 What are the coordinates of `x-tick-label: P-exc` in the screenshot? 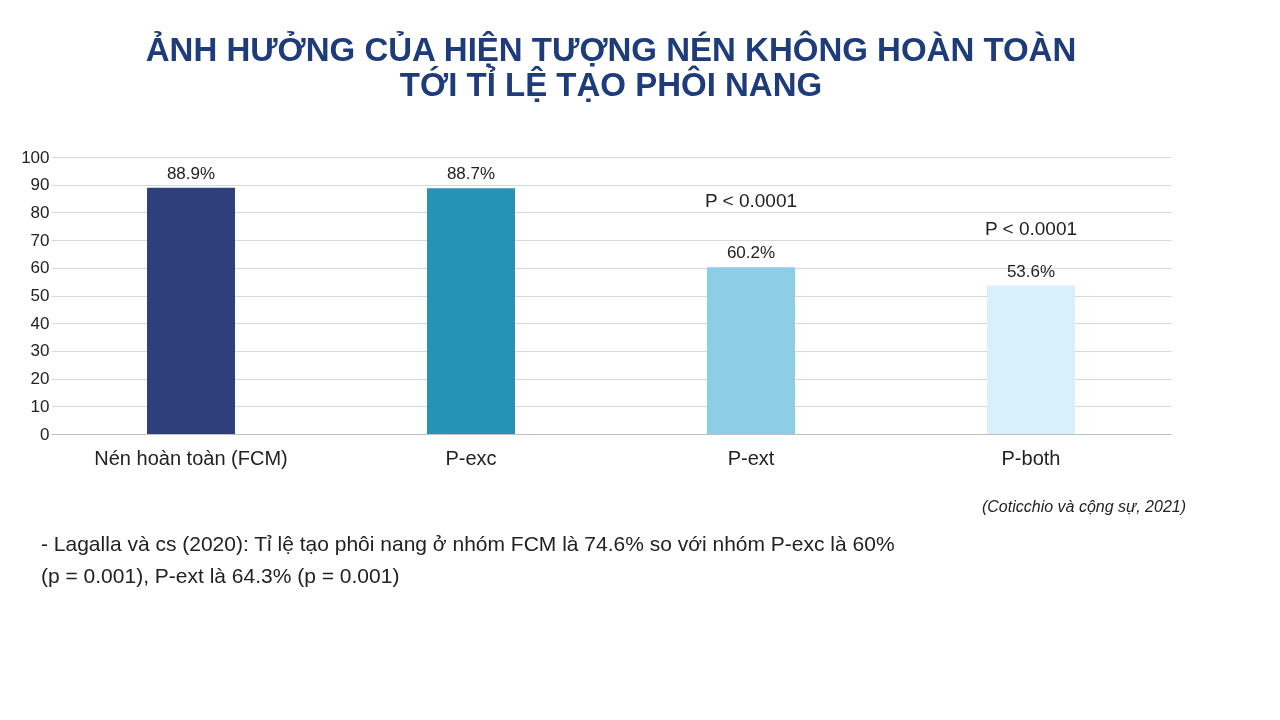 It's located at (471, 457).